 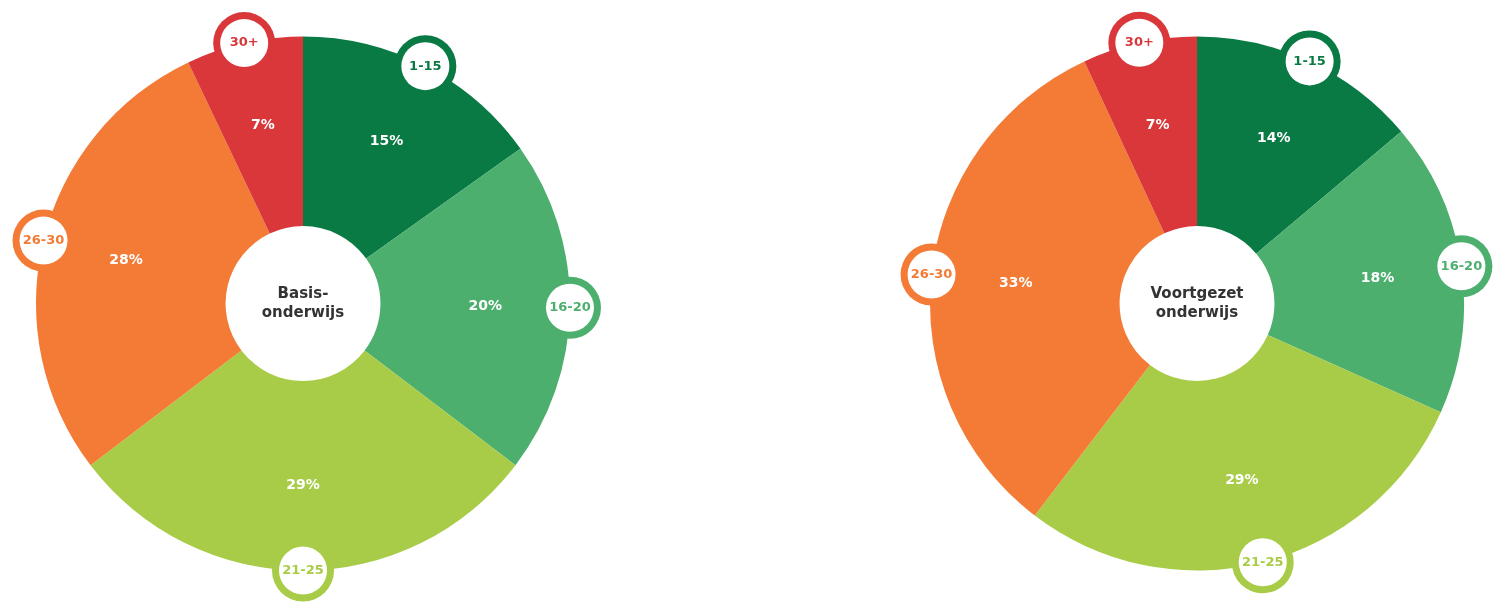 What do you see at coordinates (1197, 302) in the screenshot?
I see `text: Voortgezet onderwijs` at bounding box center [1197, 302].